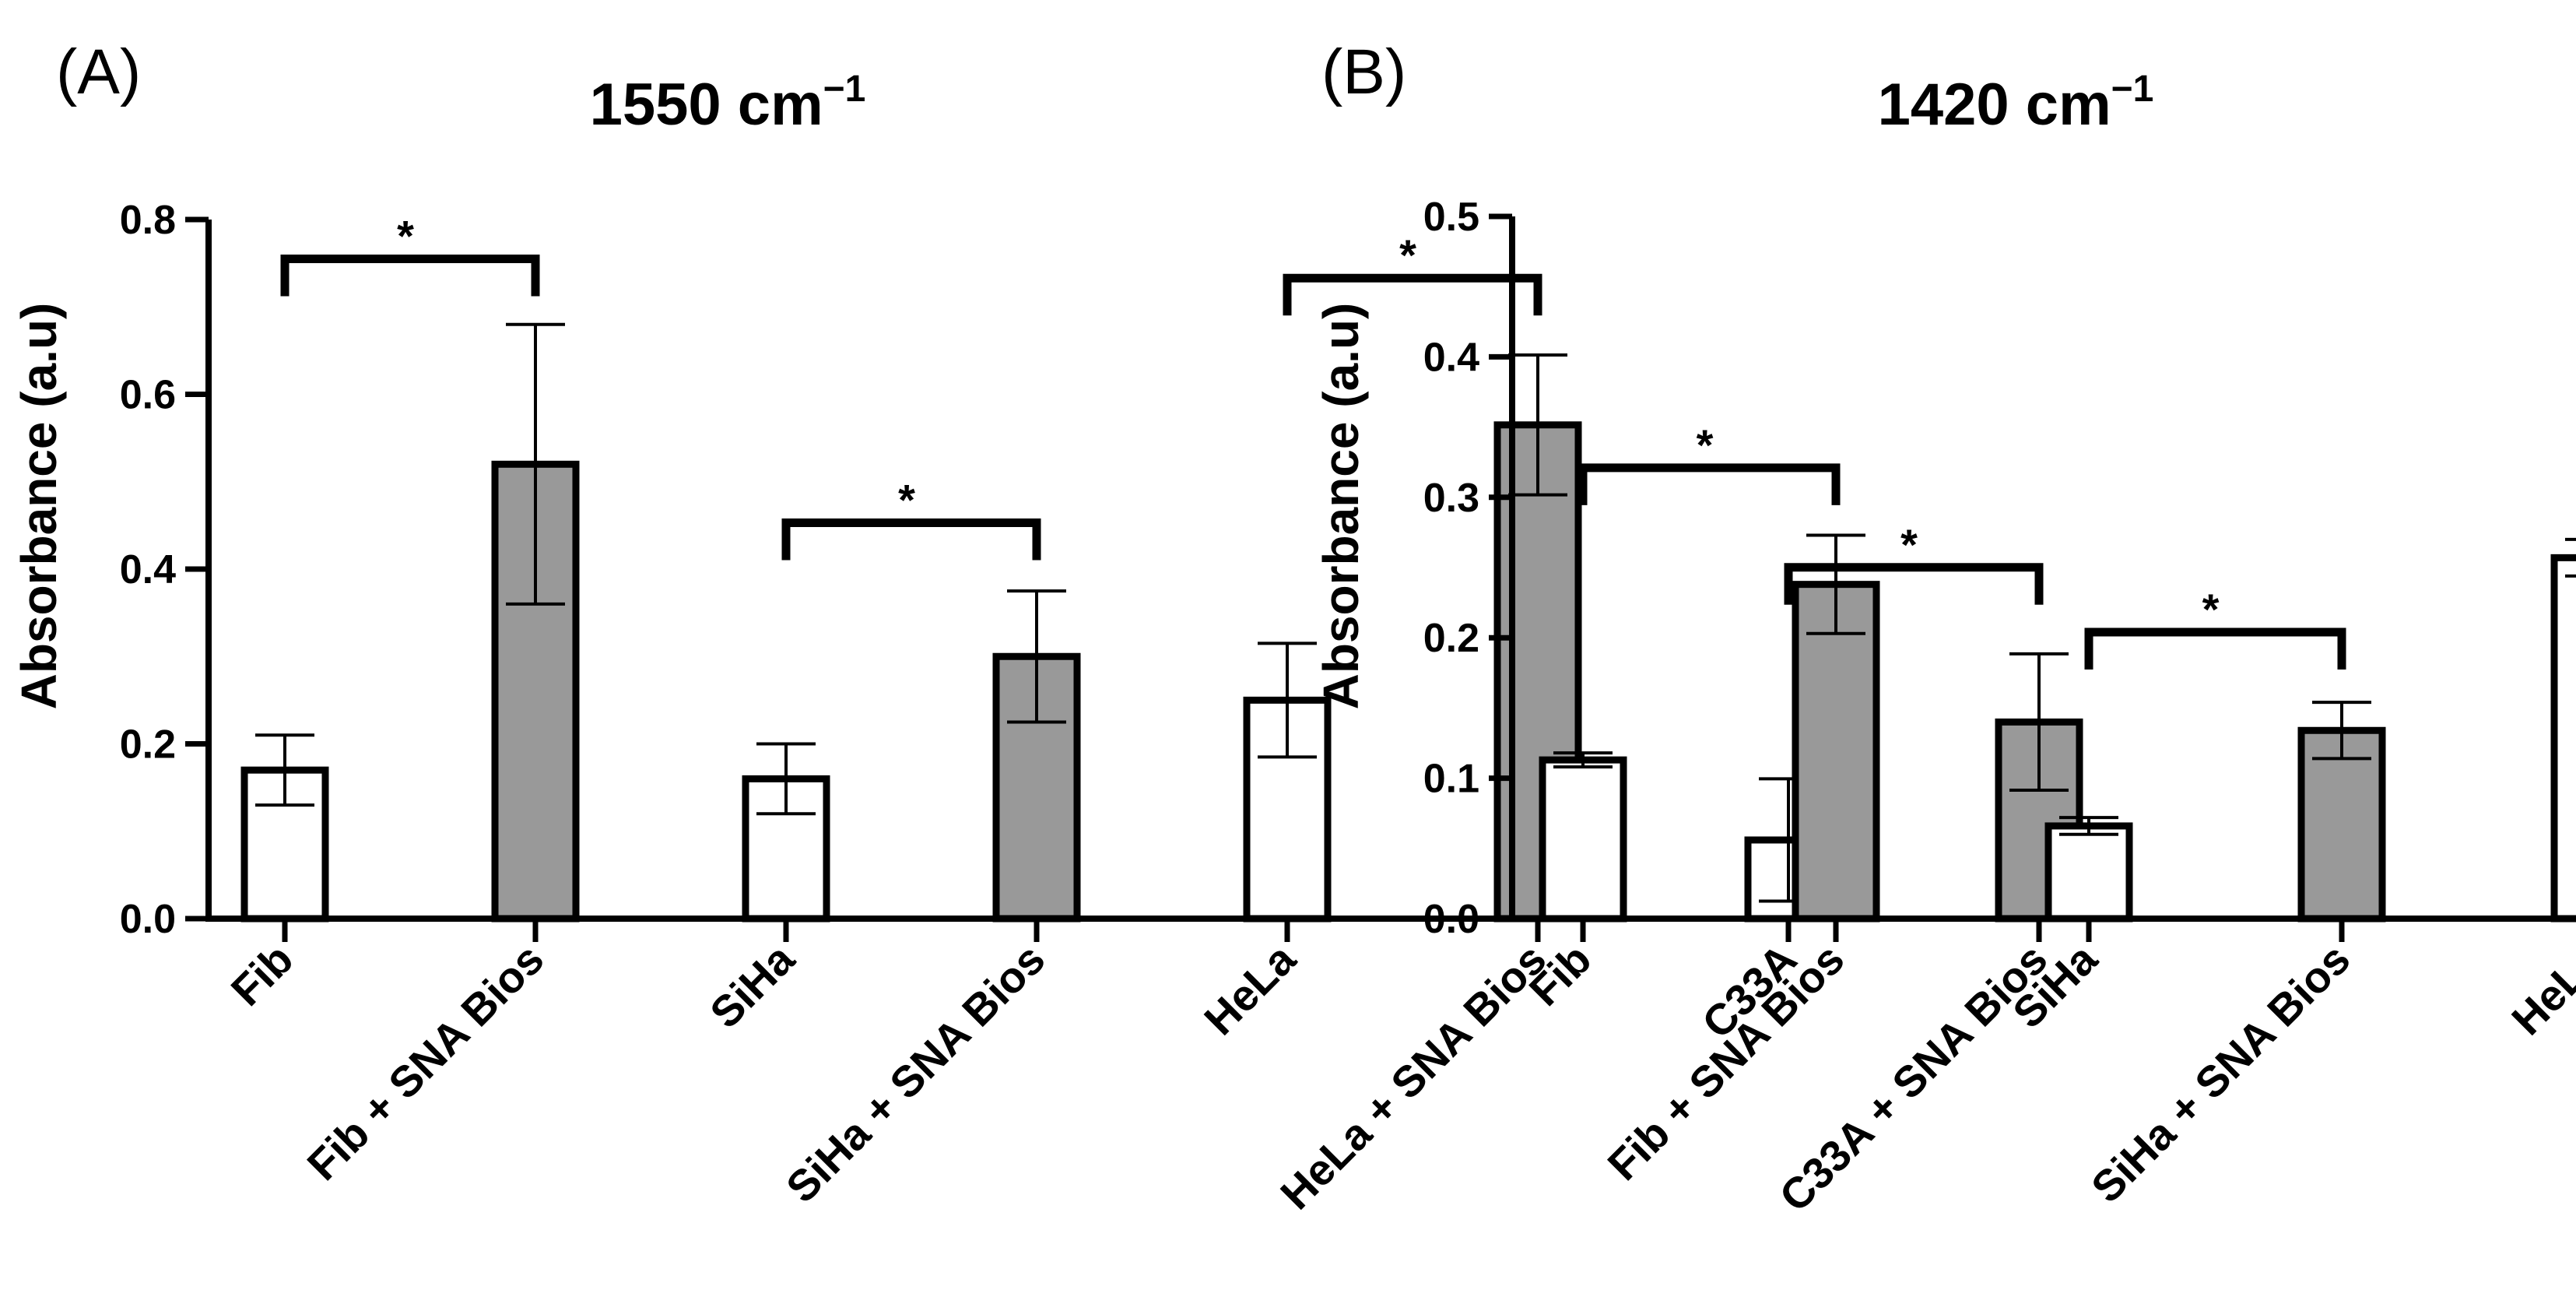  I want to click on x-tick-label: Fib + SNA Bios, so click(425, 1062).